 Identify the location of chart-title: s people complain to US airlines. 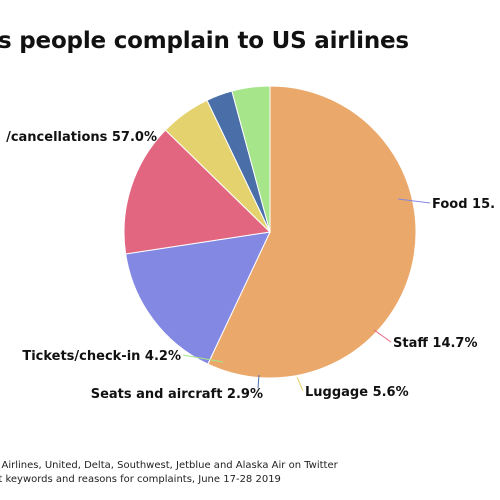
(204, 41).